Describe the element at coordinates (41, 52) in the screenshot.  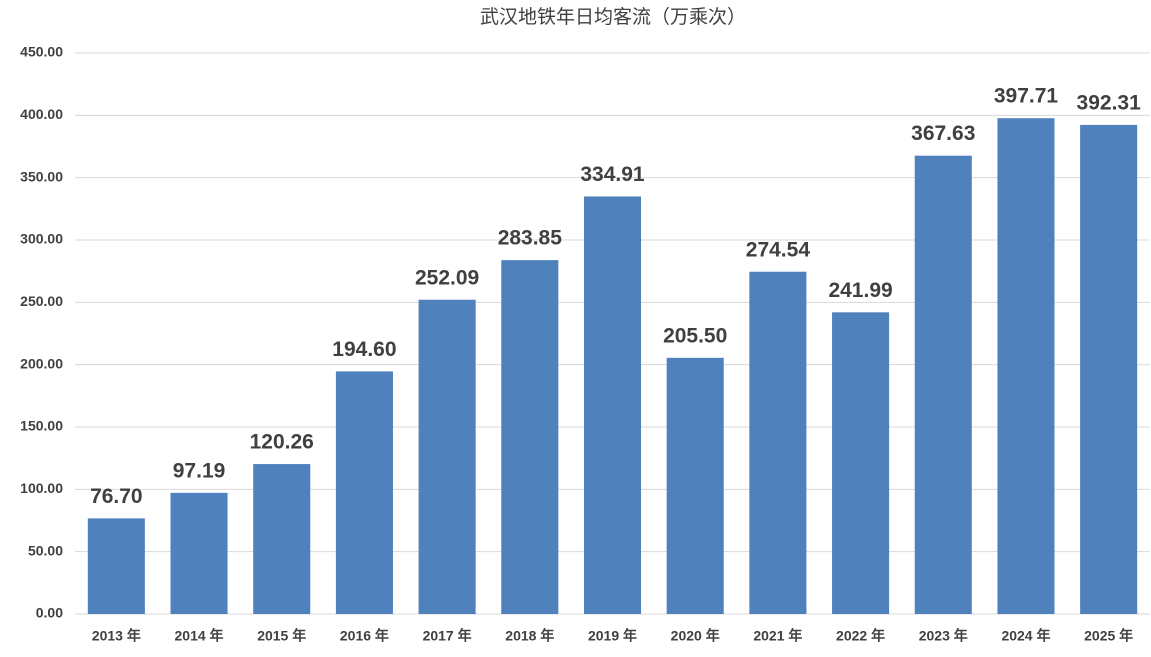
I see `y-tick-label: 450.00` at that location.